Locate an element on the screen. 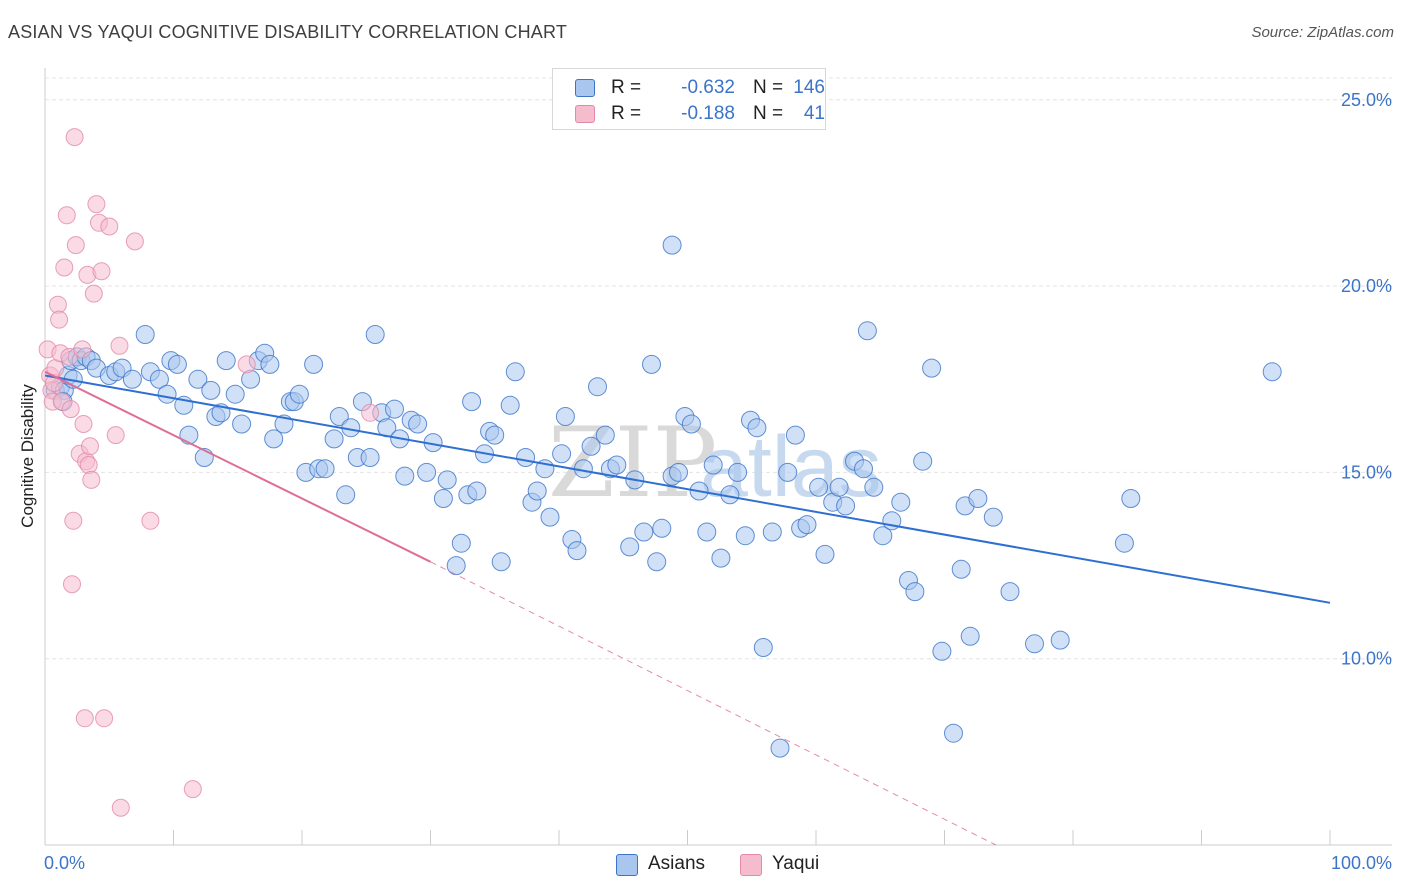  y-axis-label: Cognitive Disability is located at coordinates (27, 456).